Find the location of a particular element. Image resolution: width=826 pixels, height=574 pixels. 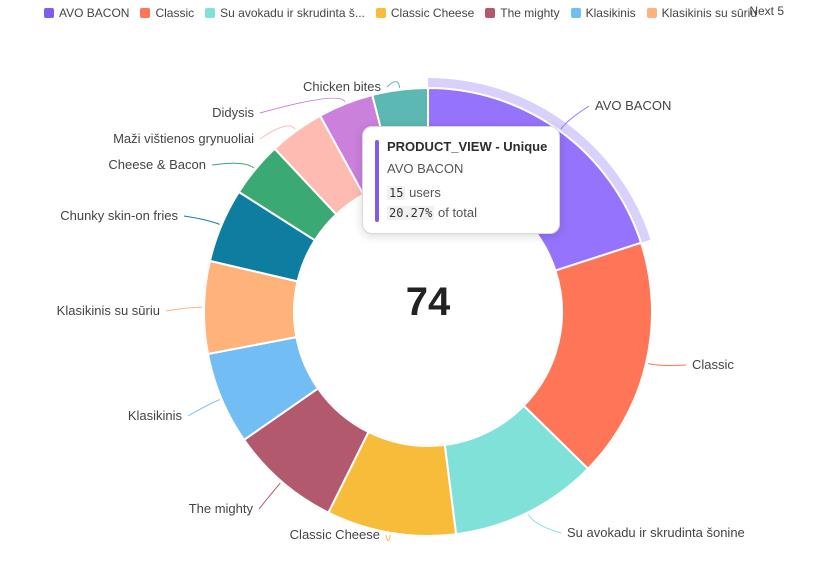

tooltip-percent-unit: of total is located at coordinates (457, 212).